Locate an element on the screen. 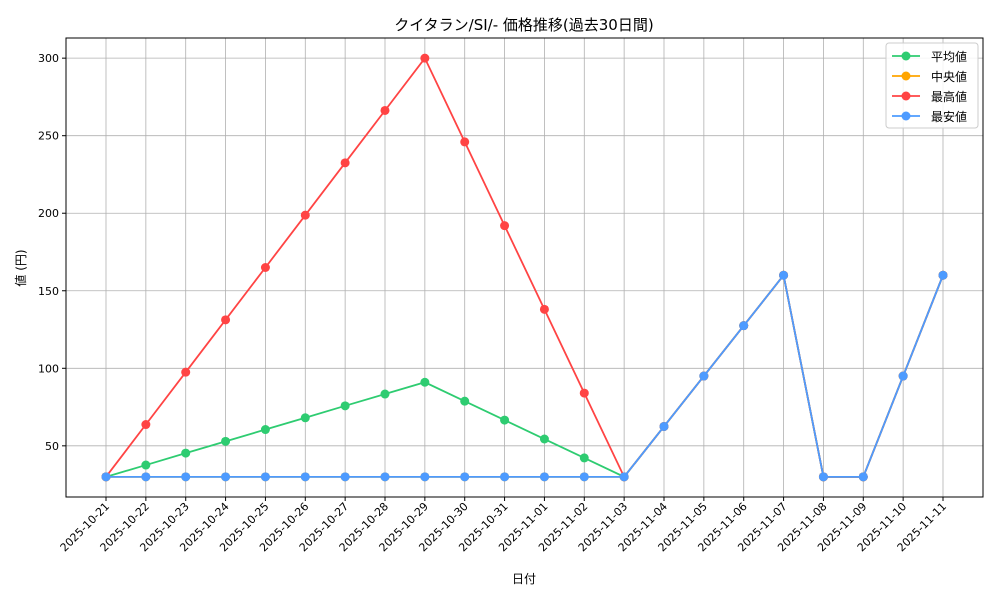  chart-title: クイタラン/SI/- 価格推移(過去30日間) is located at coordinates (523, 25).